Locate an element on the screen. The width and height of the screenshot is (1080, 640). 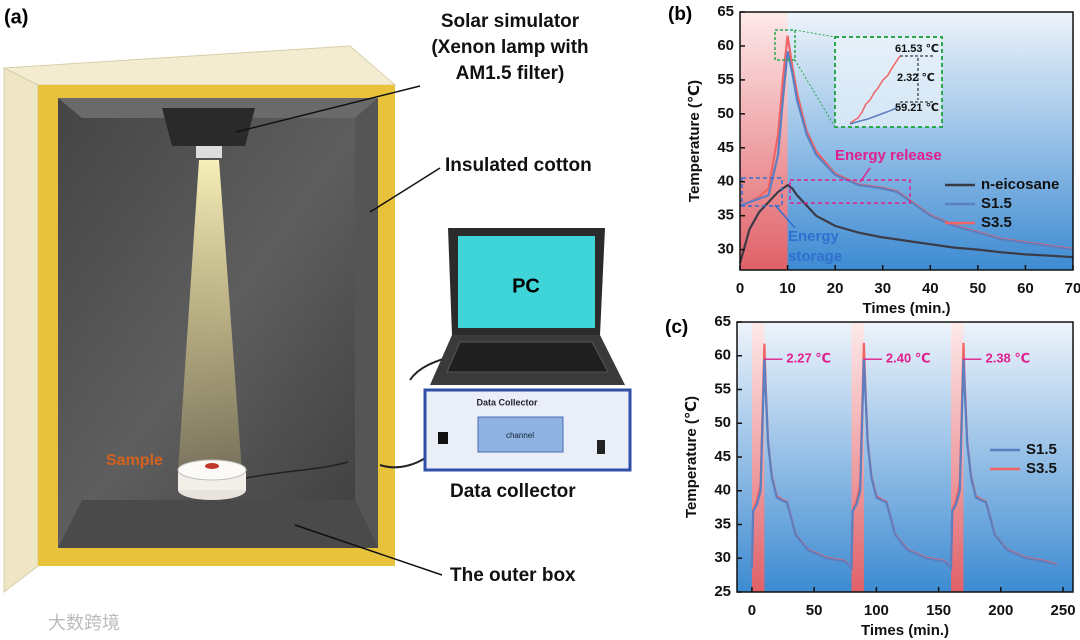
x-tick-label: 150 is located at coordinates (938, 610).